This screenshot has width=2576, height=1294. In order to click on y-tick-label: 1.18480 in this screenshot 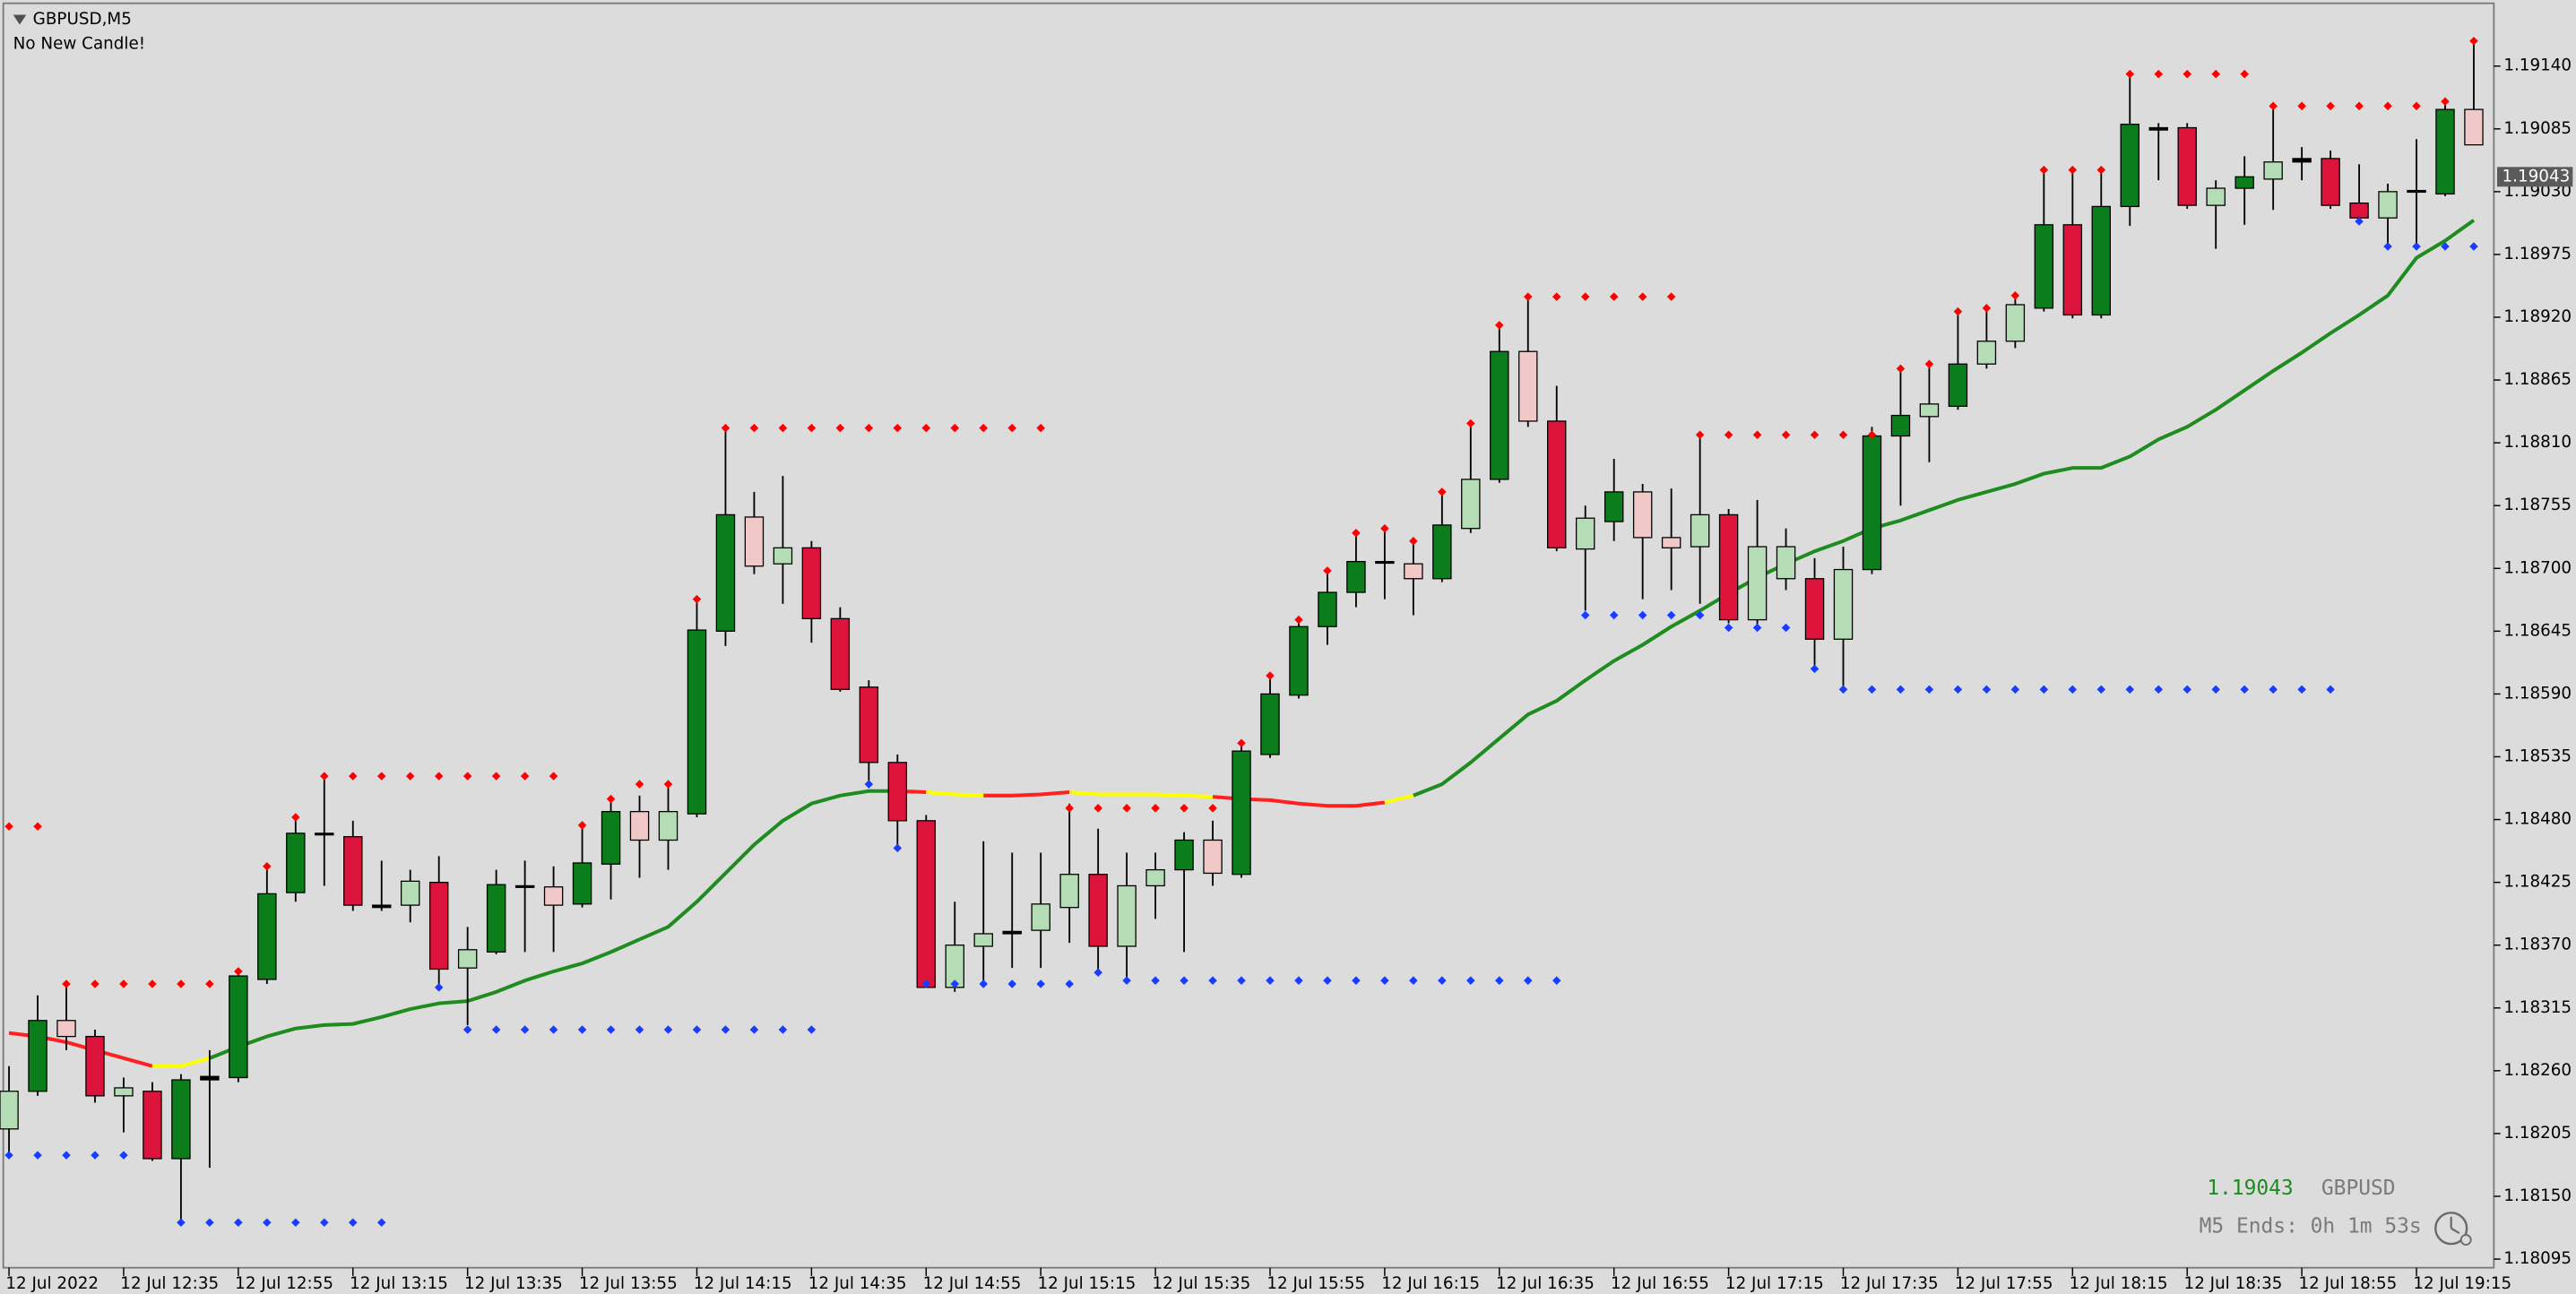, I will do `click(2537, 819)`.